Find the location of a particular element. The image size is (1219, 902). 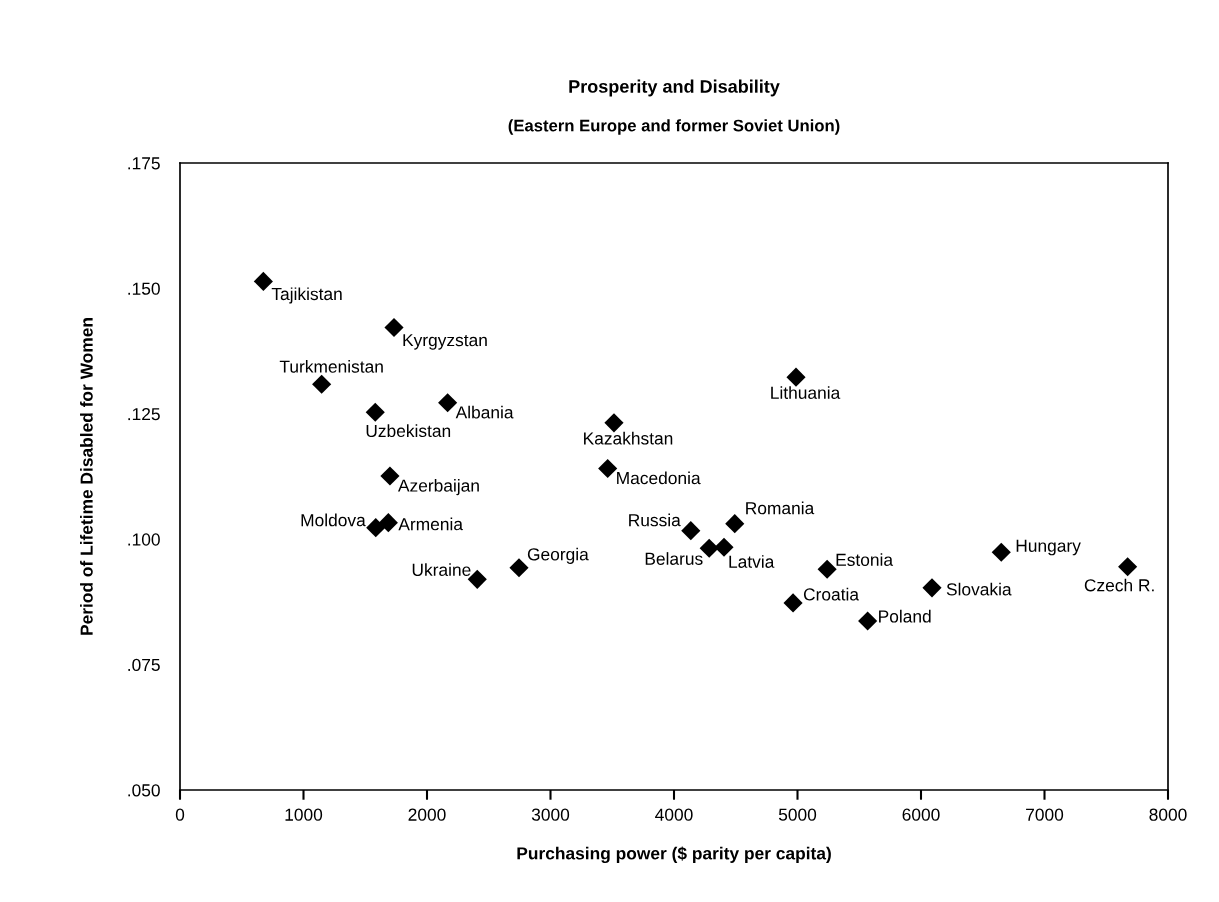

annotation: Latvia is located at coordinates (752, 561).